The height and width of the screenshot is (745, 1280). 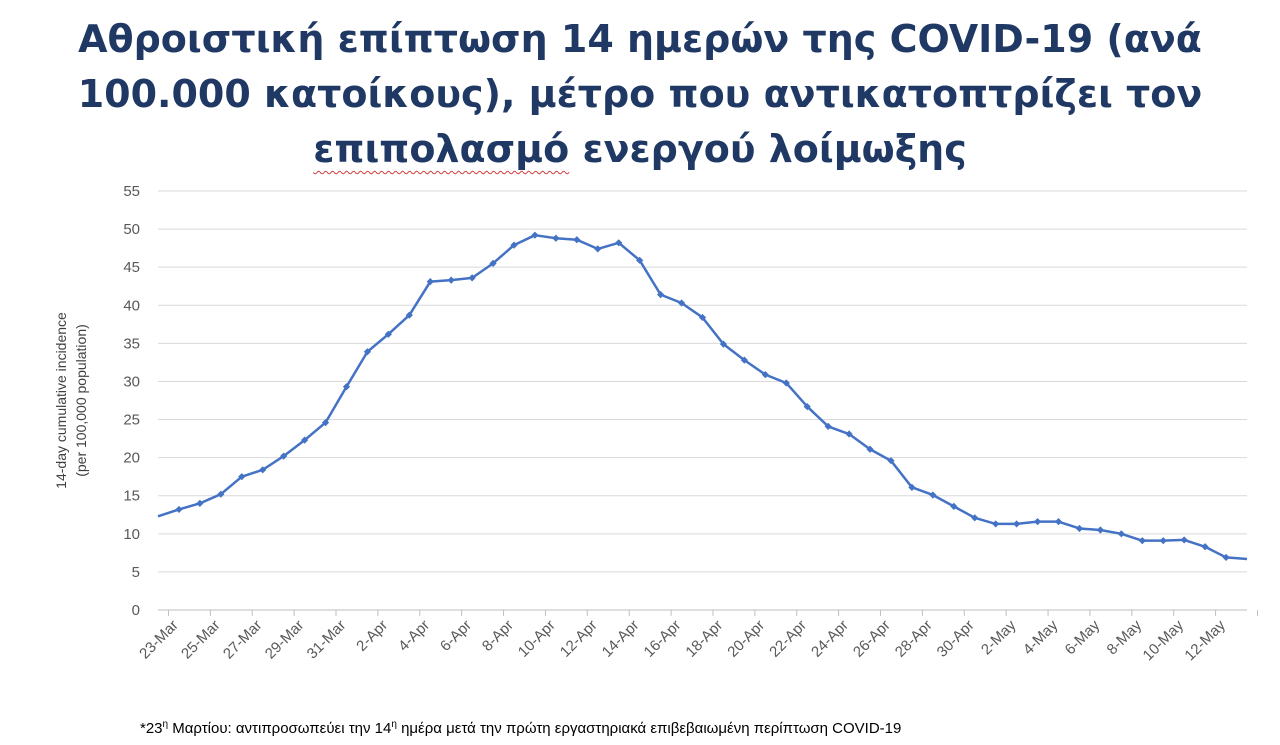 What do you see at coordinates (131, 496) in the screenshot?
I see `y-tick-label: 15` at bounding box center [131, 496].